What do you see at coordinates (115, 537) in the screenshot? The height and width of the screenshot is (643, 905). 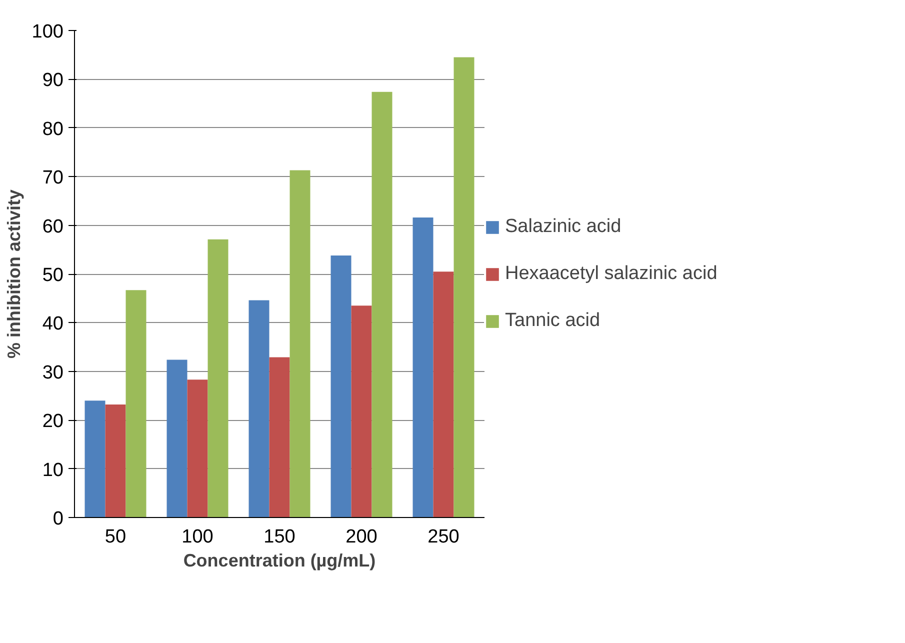 I see `x-tick-label: 50` at bounding box center [115, 537].